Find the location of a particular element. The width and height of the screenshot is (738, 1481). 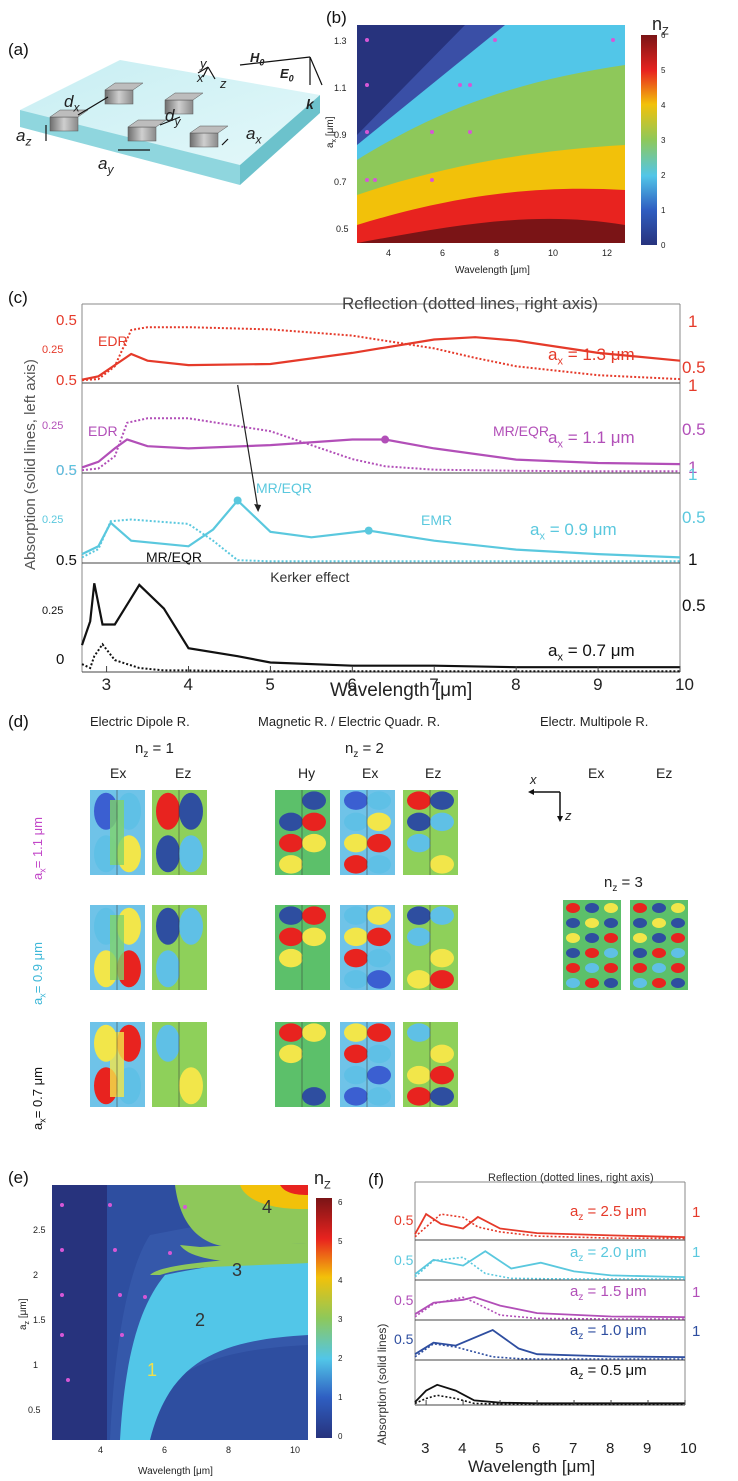

dy-symbol: d is located at coordinates (170, 115).